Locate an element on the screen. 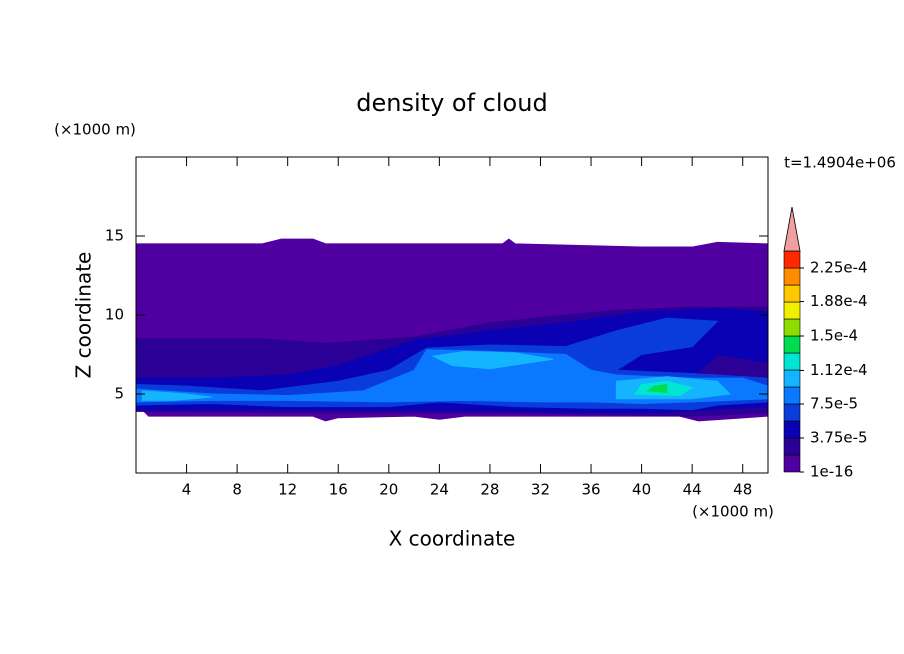 This screenshot has height=654, width=904. x-axis-label: X coordinate is located at coordinates (452, 539).